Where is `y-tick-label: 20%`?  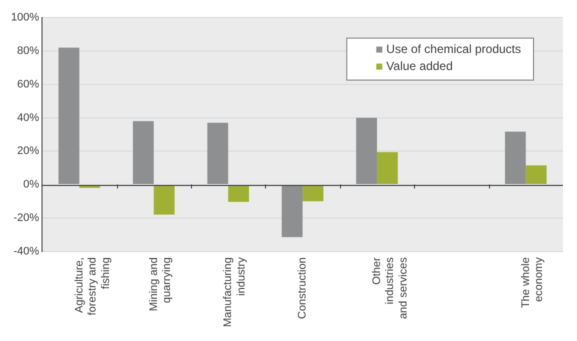
y-tick-label: 20% is located at coordinates (28, 151).